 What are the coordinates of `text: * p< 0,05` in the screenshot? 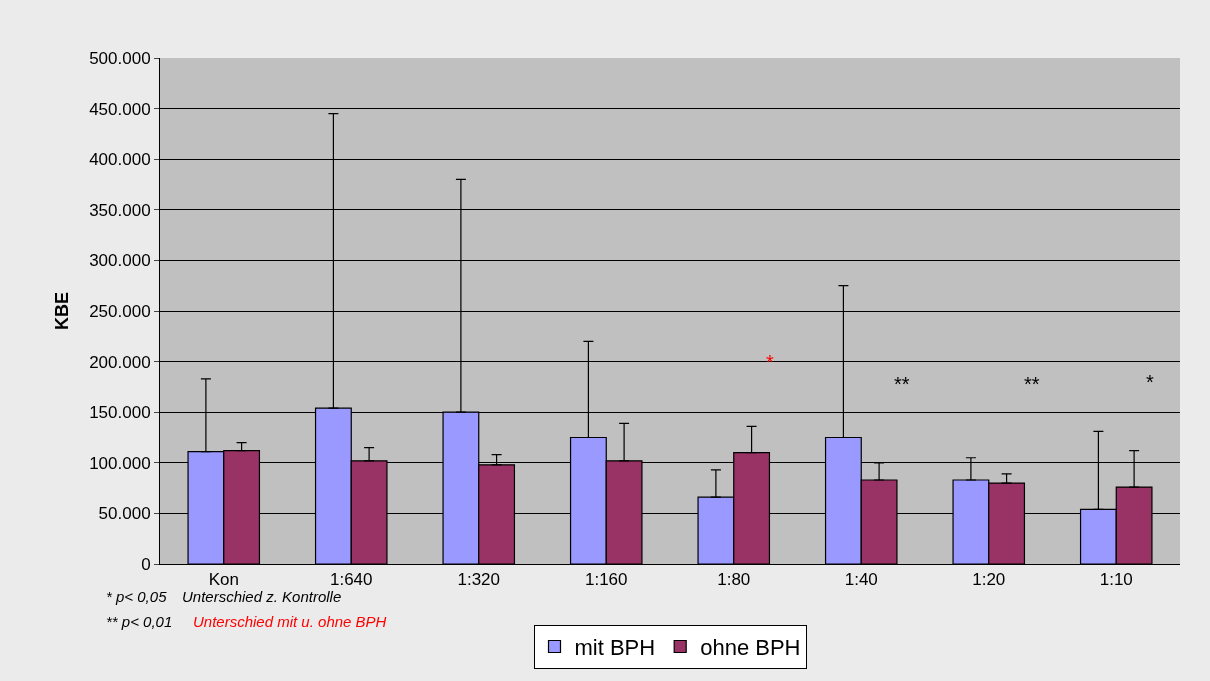 It's located at (137, 596).